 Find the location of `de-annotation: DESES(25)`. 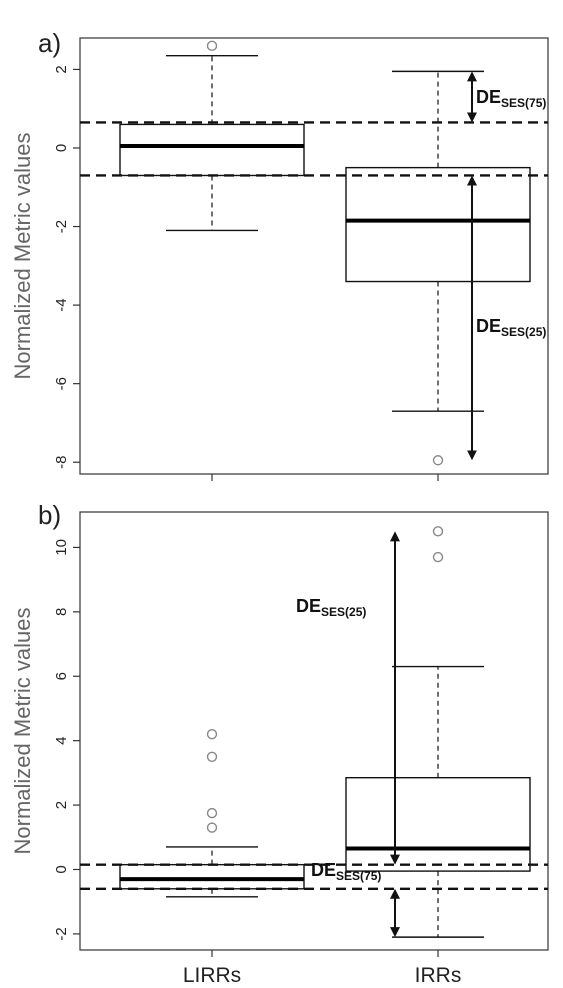

de-annotation: DESES(25) is located at coordinates (506, 318).